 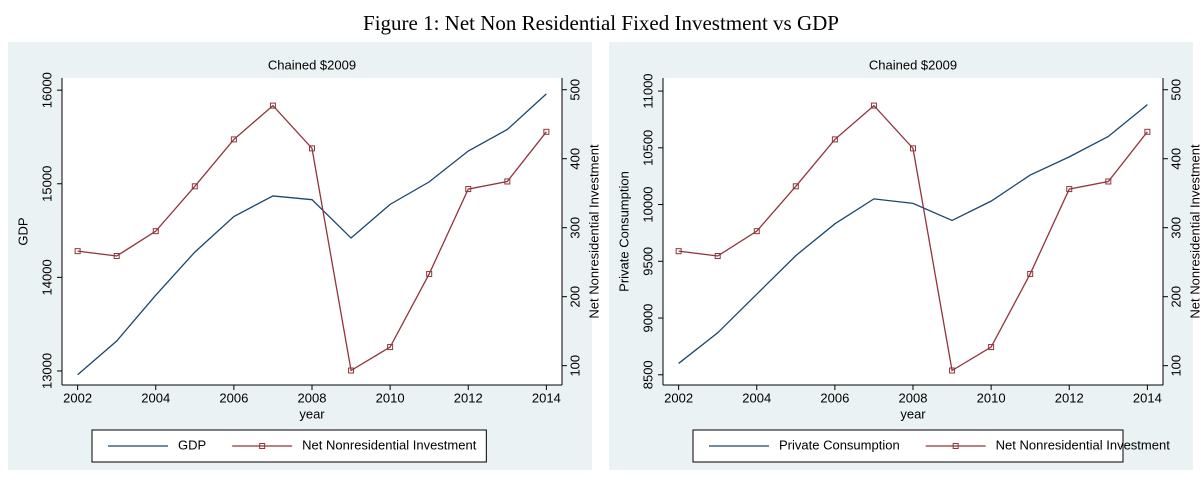 What do you see at coordinates (623, 231) in the screenshot?
I see `y-axis-label: Private Consumption` at bounding box center [623, 231].